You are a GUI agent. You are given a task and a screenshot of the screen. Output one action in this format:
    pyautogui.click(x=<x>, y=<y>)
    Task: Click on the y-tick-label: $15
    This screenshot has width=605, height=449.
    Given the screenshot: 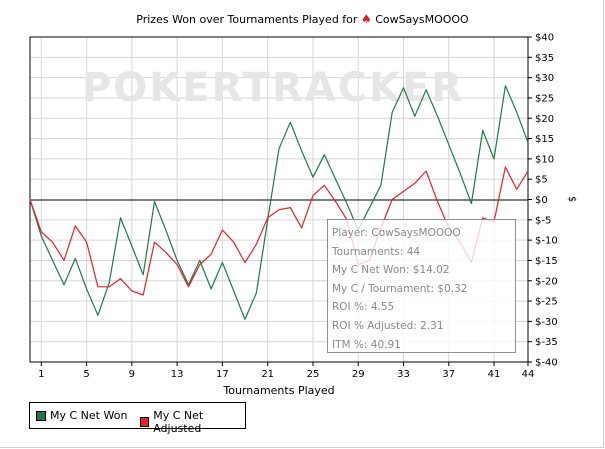 What is the action you would take?
    pyautogui.click(x=544, y=139)
    